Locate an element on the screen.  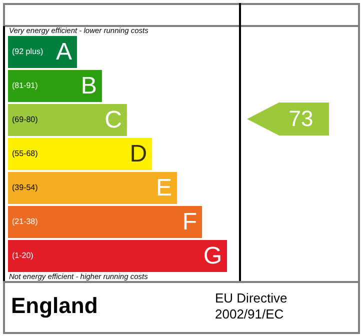
annotation: (39-54) is located at coordinates (25, 187).